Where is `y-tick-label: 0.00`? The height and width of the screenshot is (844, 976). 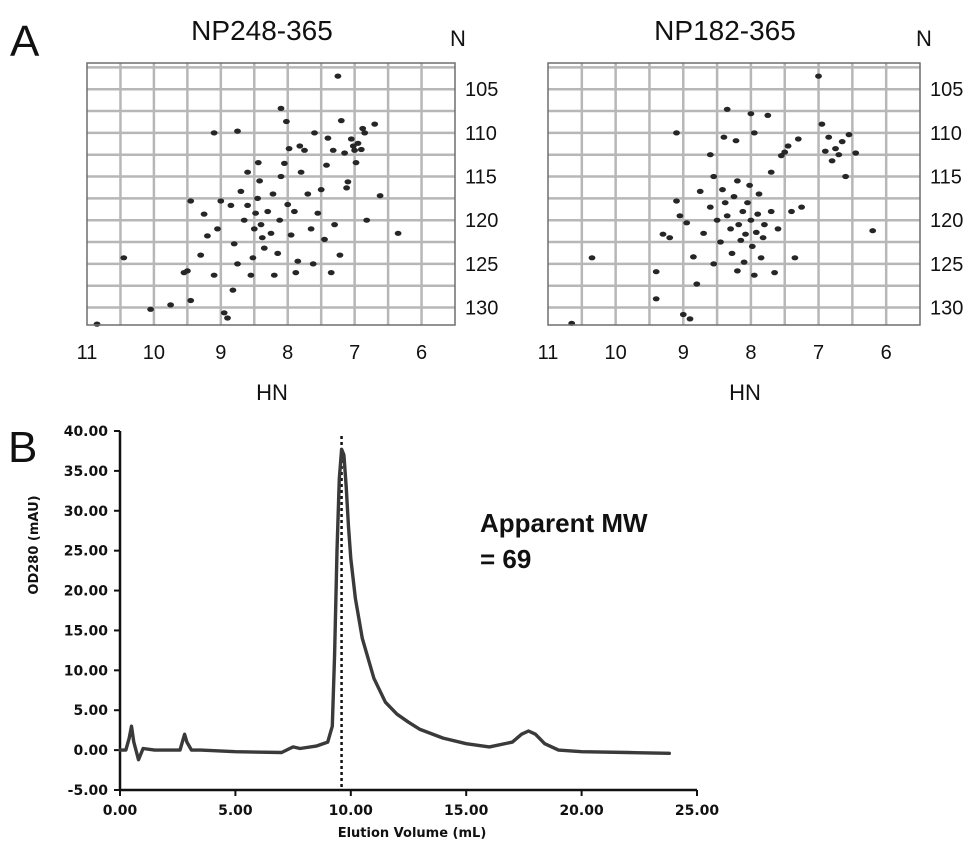
y-tick-label: 0.00 is located at coordinates (90, 751).